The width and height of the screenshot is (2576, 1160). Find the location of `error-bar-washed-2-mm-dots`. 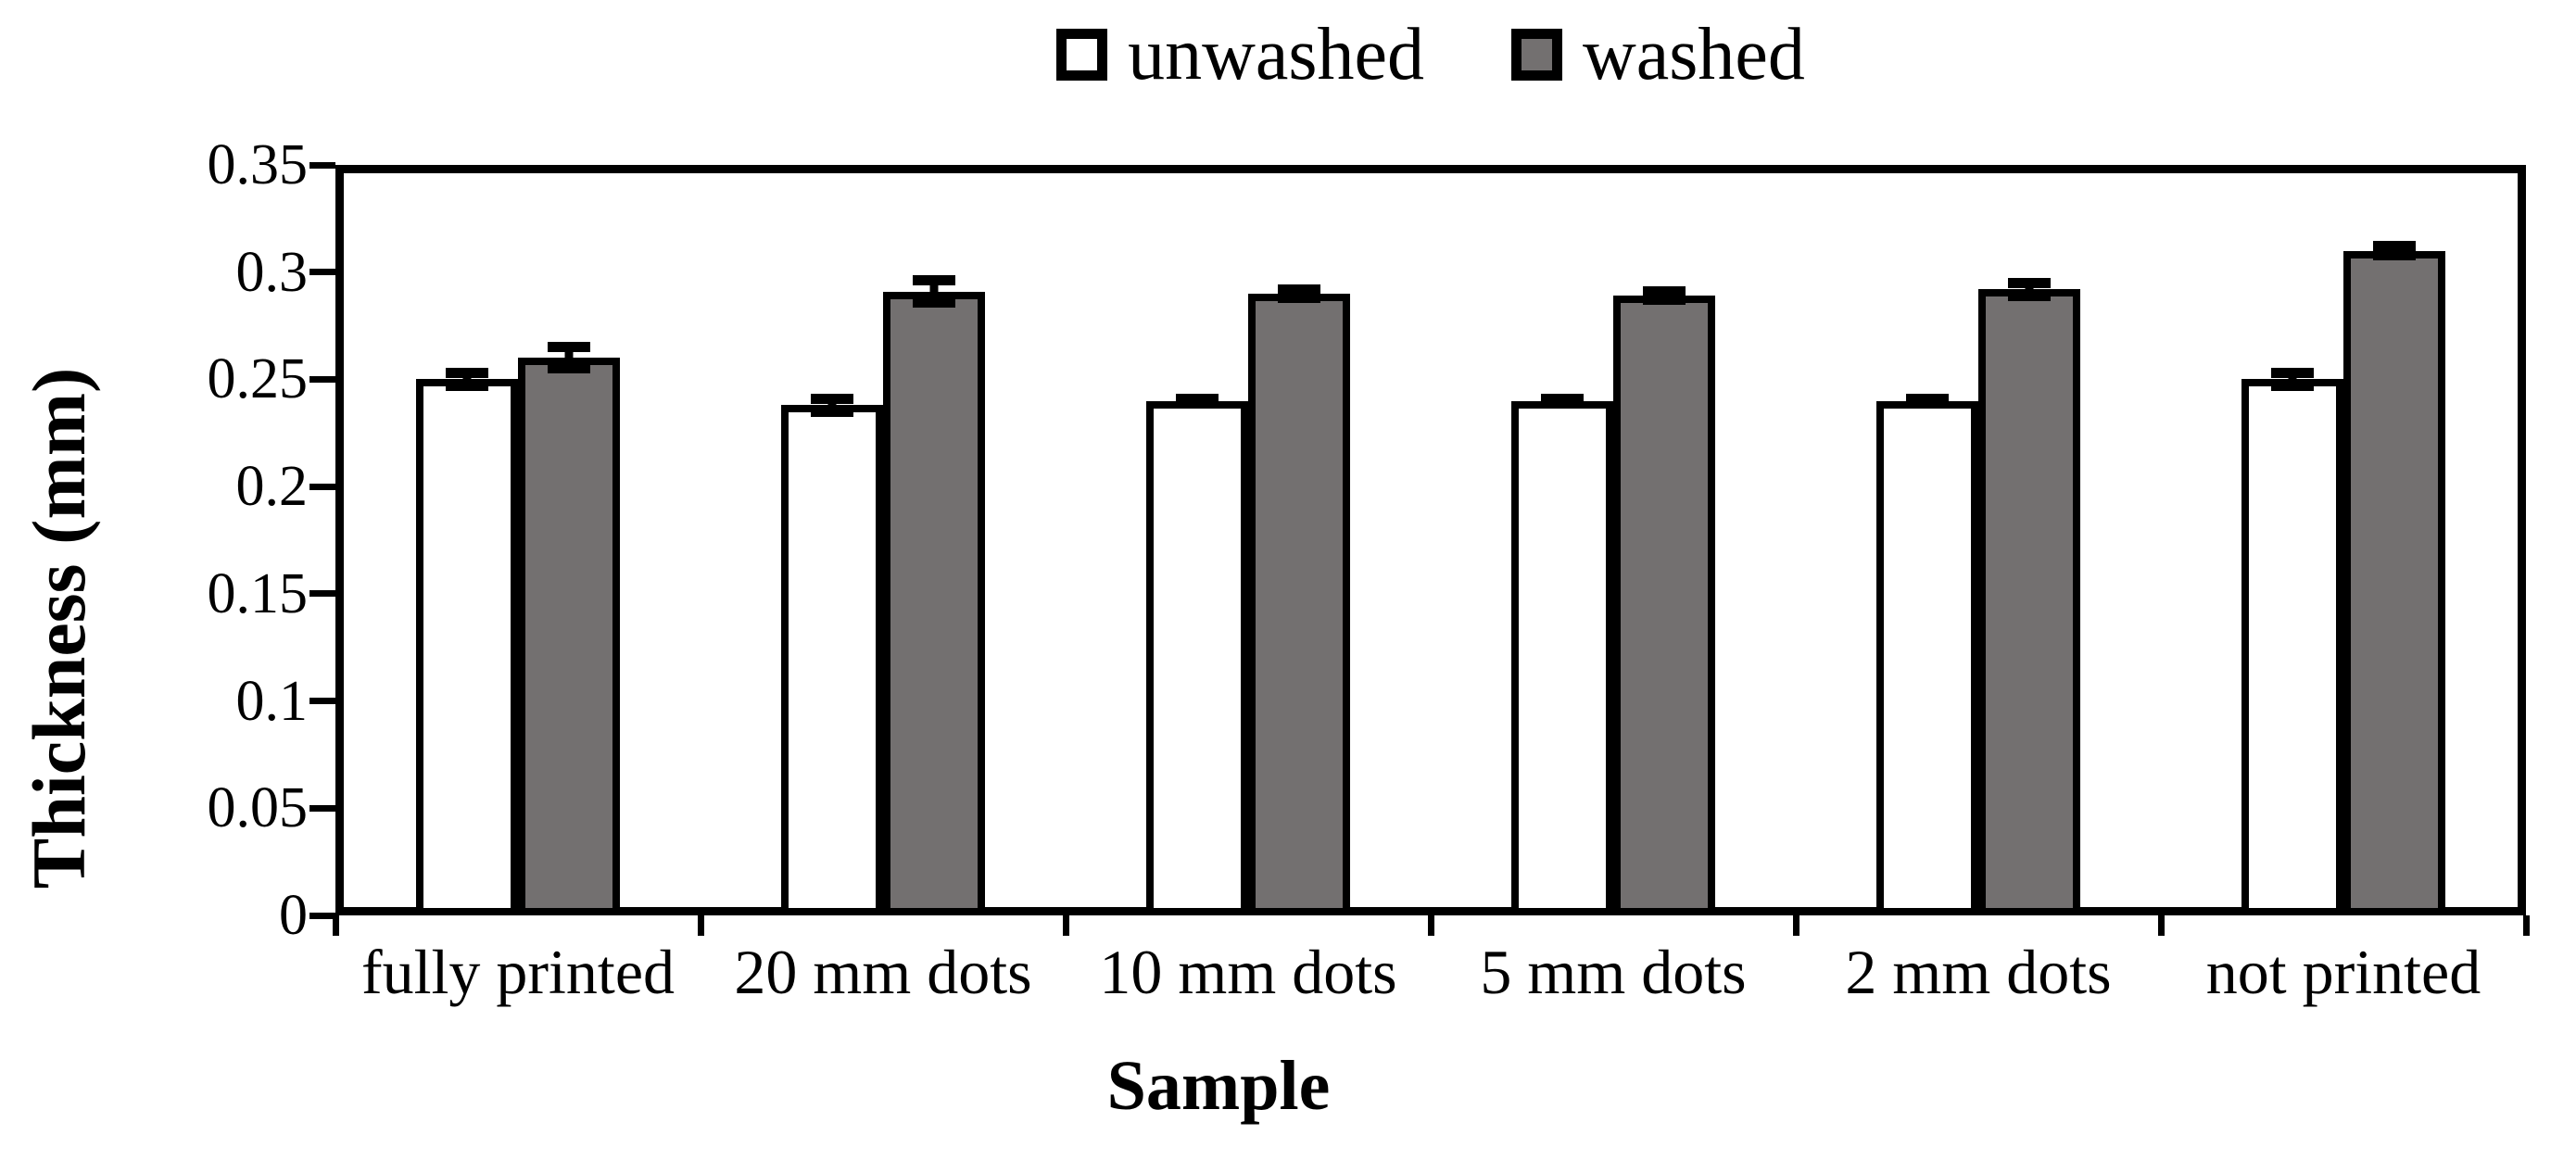

error-bar-washed-2-mm-dots is located at coordinates (2030, 289).